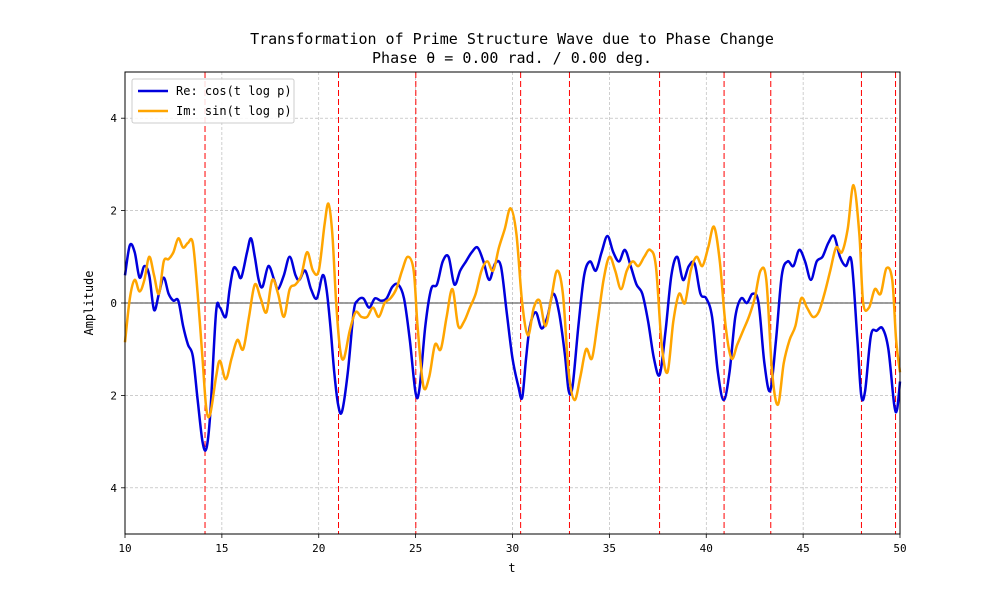 Image resolution: width=1000 pixels, height=600 pixels. I want to click on x-tick-label: 10, so click(124, 548).